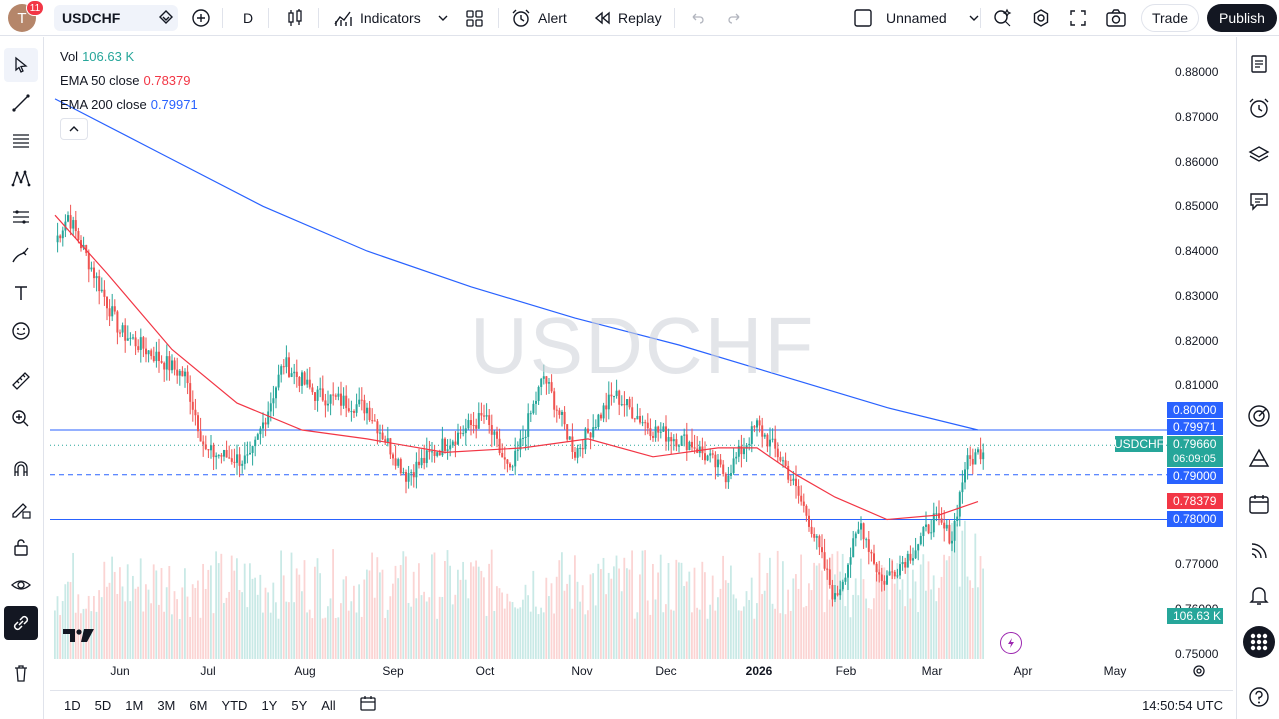 The height and width of the screenshot is (719, 1279). What do you see at coordinates (1199, 673) in the screenshot?
I see `axis-settings-button` at bounding box center [1199, 673].